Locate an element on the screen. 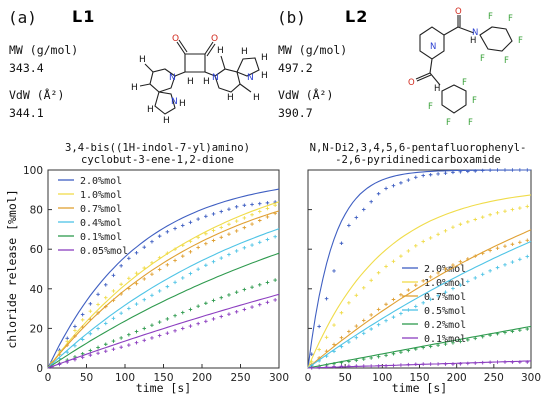 The width and height of the screenshot is (550, 401). legend-label: 0.2%mol is located at coordinates (445, 325).